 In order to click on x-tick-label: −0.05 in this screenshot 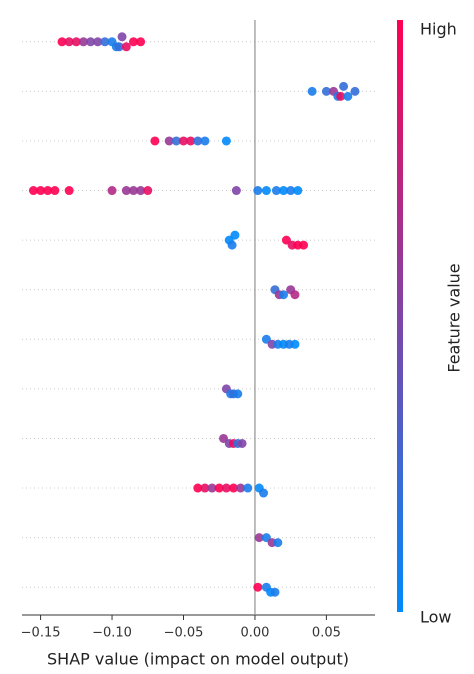, I will do `click(184, 633)`.